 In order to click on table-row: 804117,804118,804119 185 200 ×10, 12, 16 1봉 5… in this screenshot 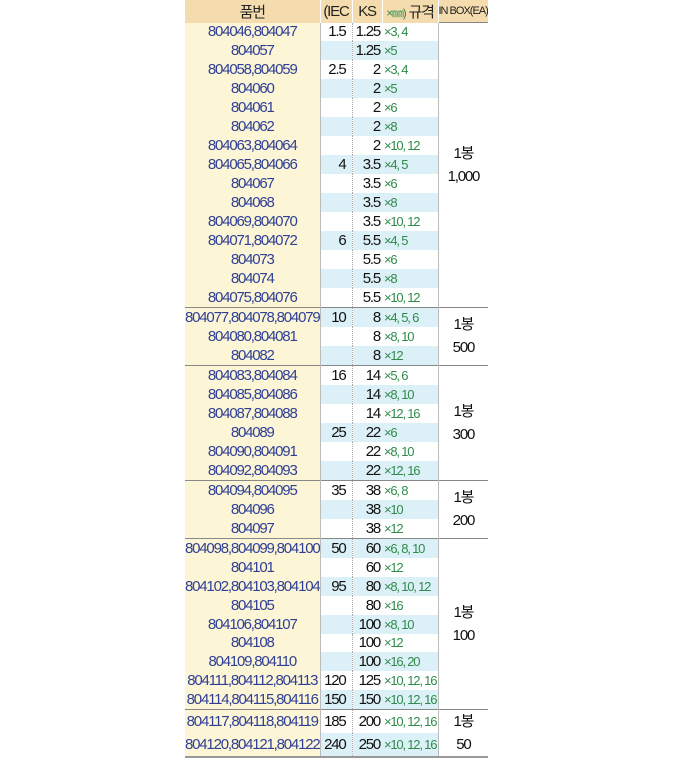, I will do `click(337, 733)`.